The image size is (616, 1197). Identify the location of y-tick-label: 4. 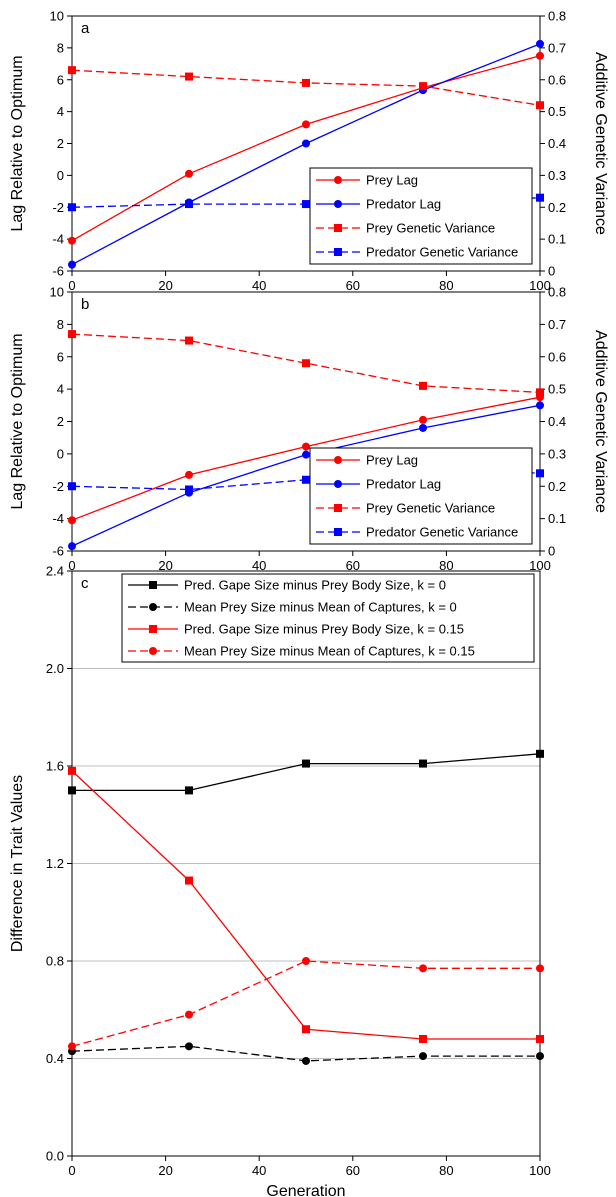
(60, 389).